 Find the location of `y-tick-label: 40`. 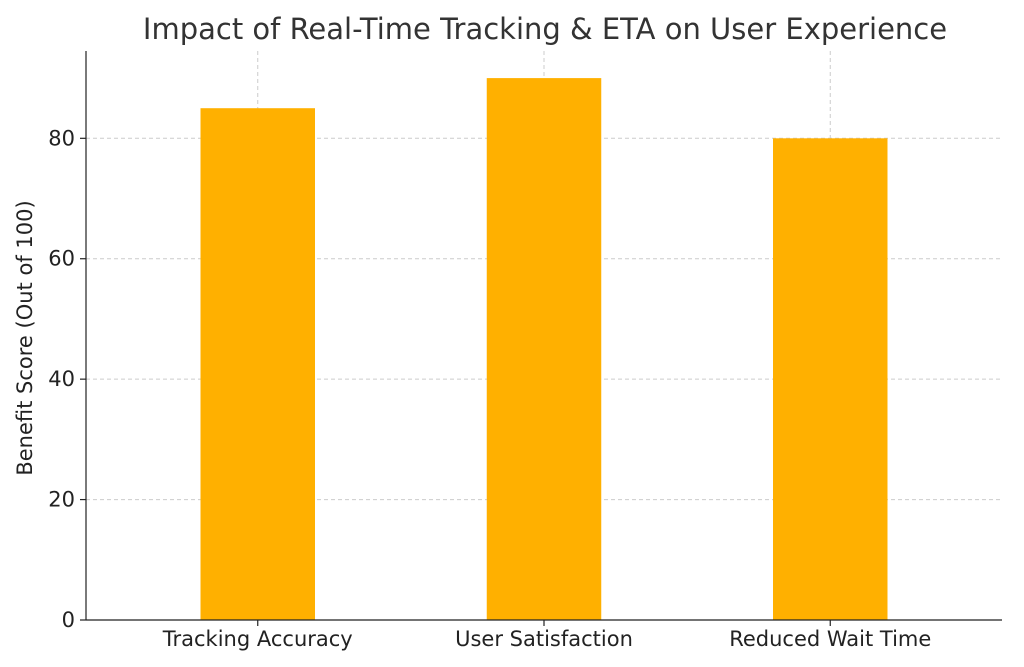

y-tick-label: 40 is located at coordinates (61, 379).